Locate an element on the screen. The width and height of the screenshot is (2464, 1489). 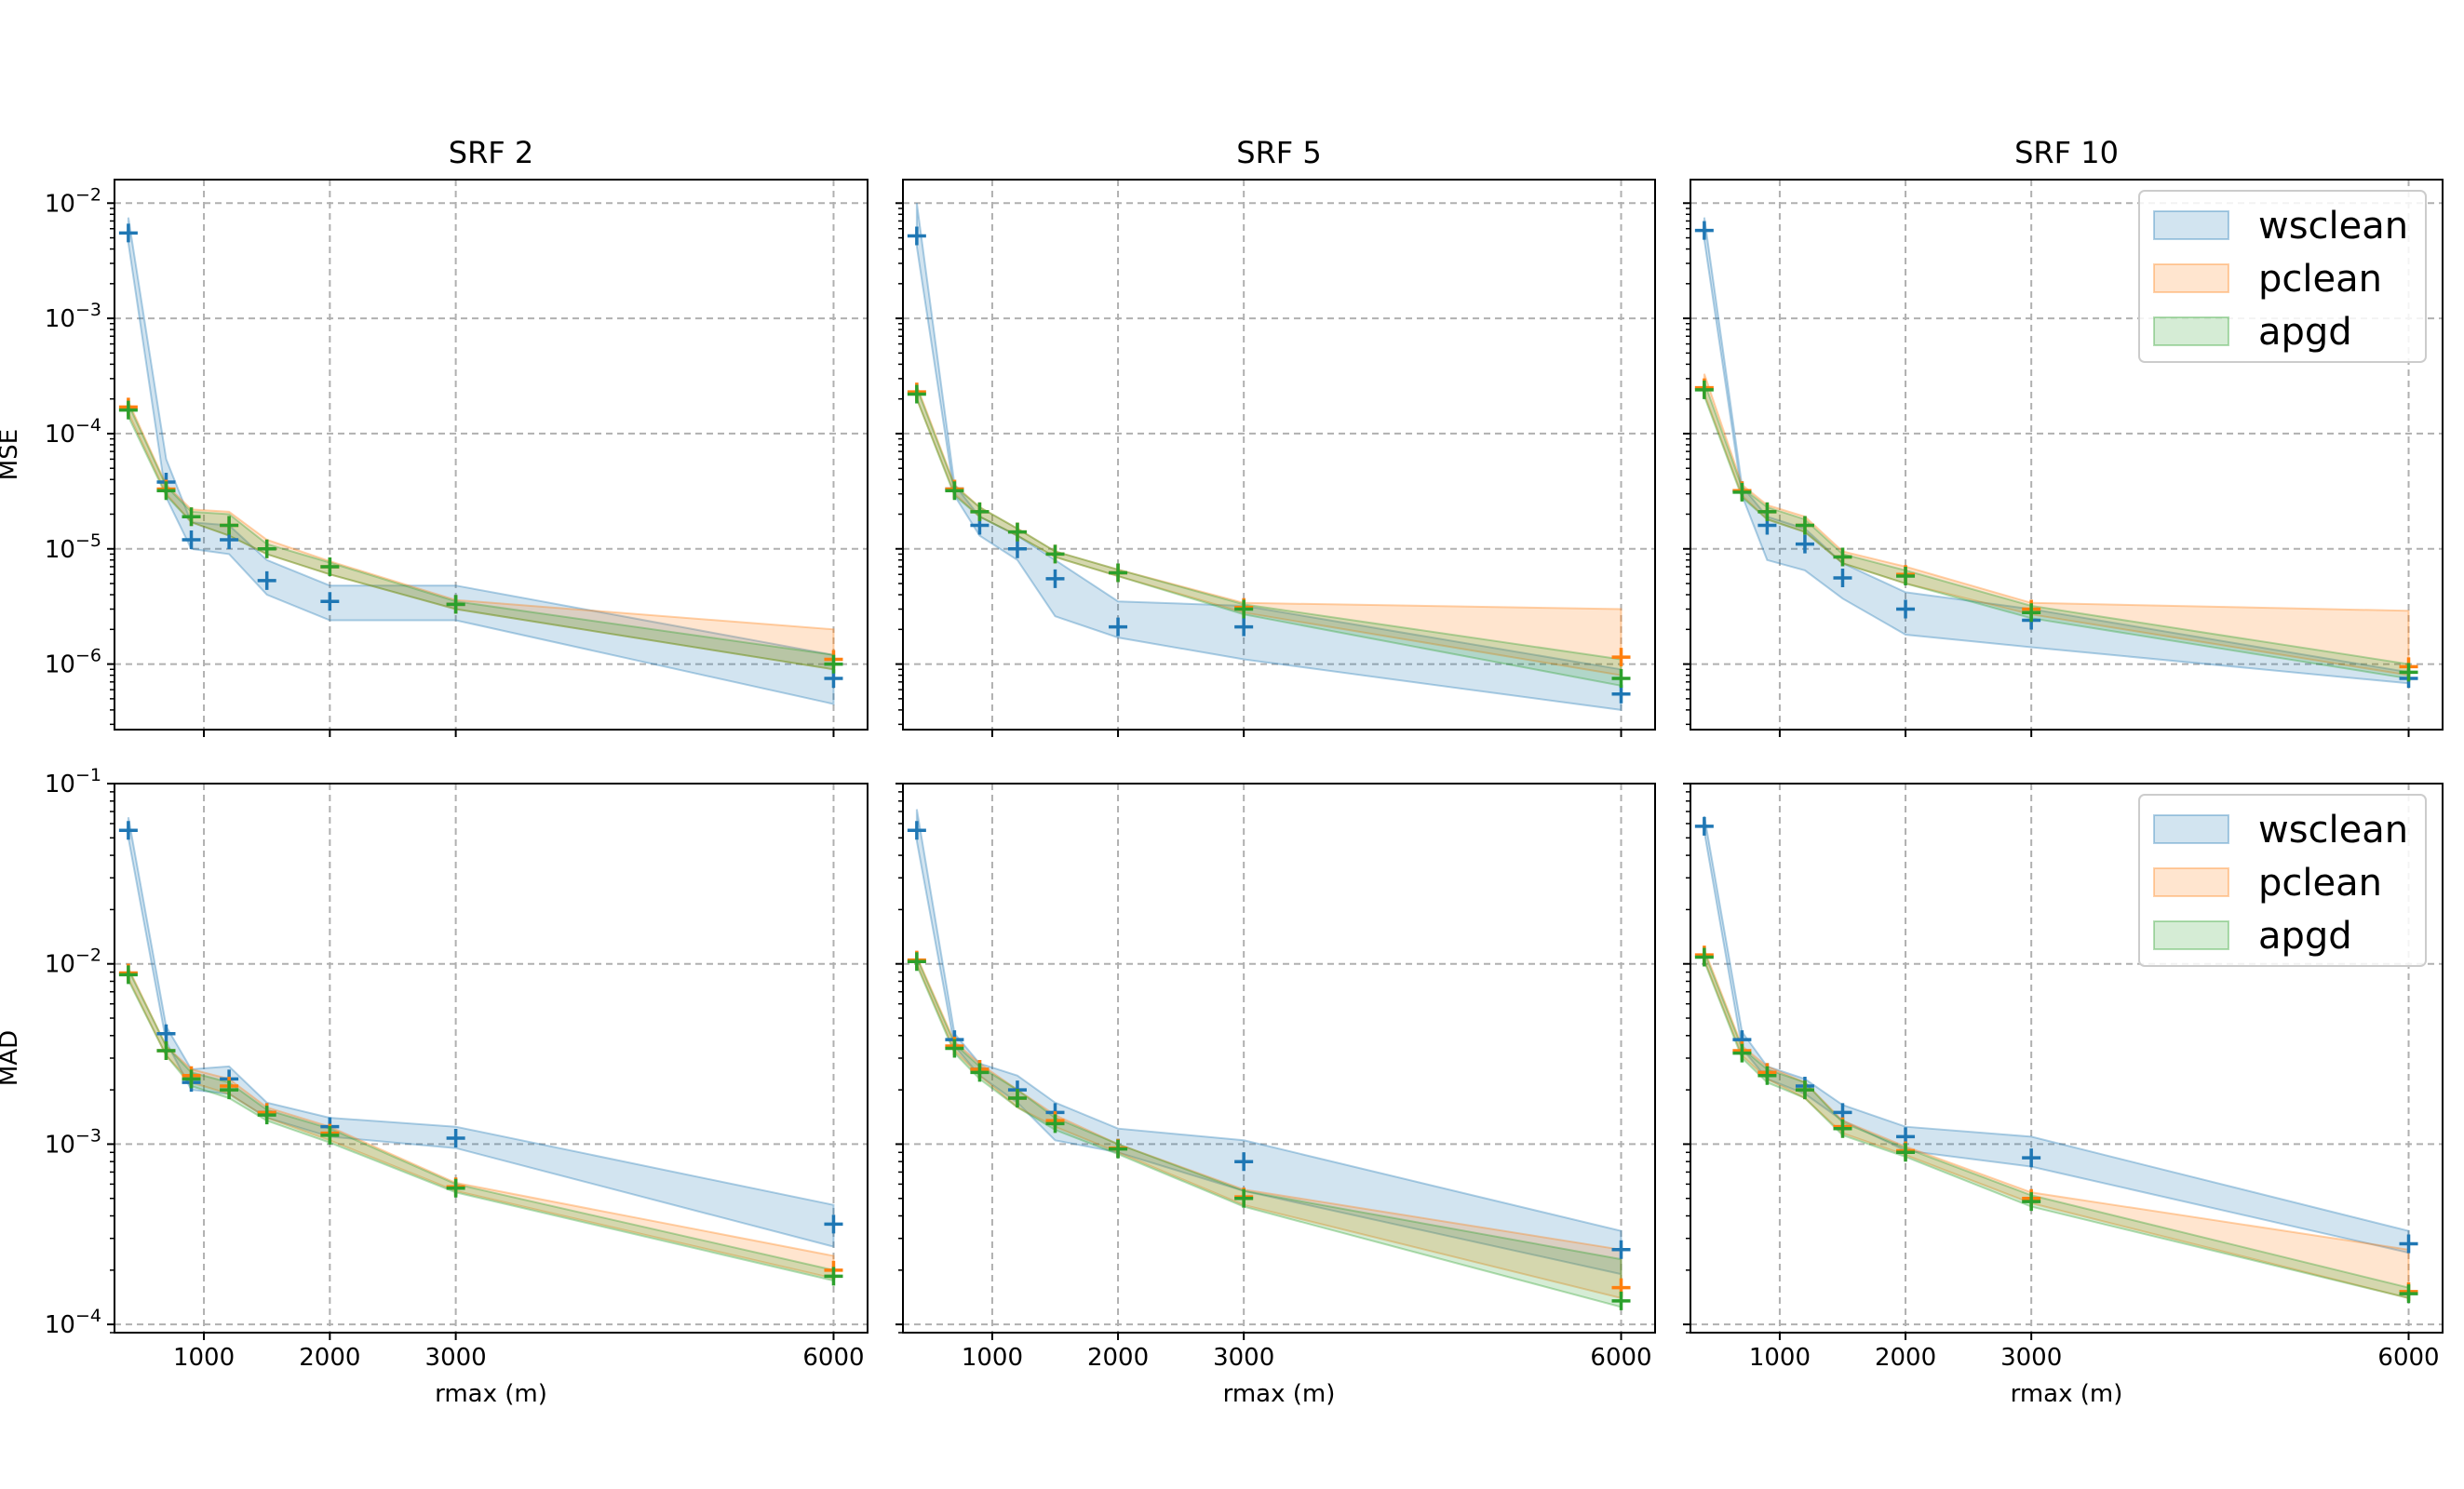
panel-mse-srf5: SRF 5 is located at coordinates (1275, 436).